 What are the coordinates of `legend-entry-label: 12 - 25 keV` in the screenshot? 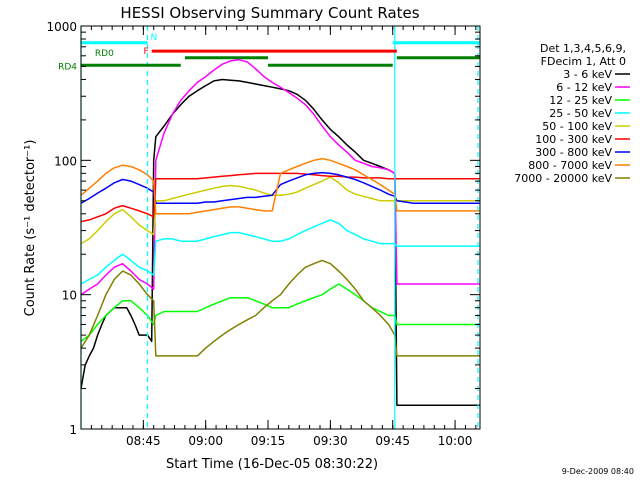 It's located at (580, 100).